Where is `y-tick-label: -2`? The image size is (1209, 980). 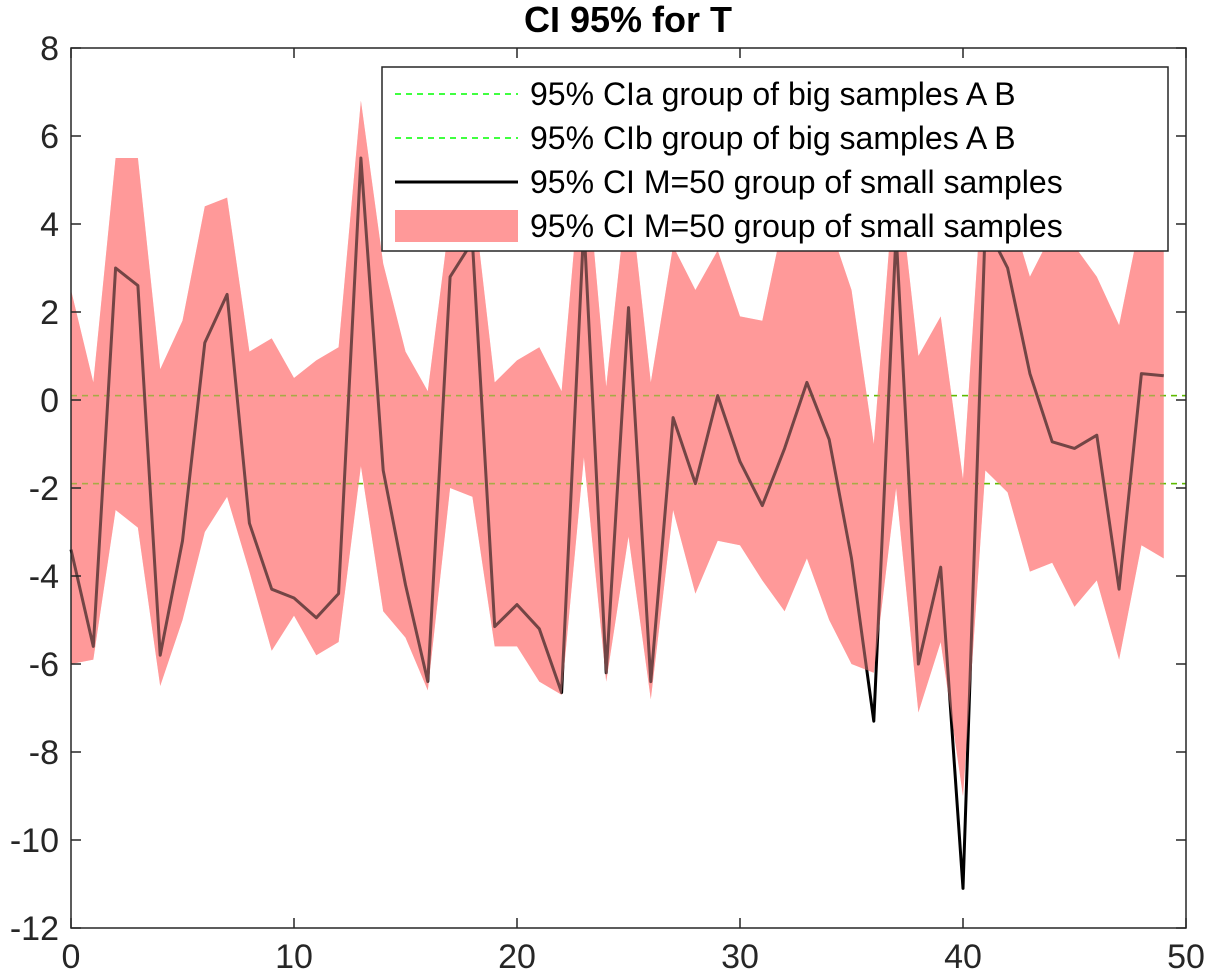
y-tick-label: -2 is located at coordinates (44, 489).